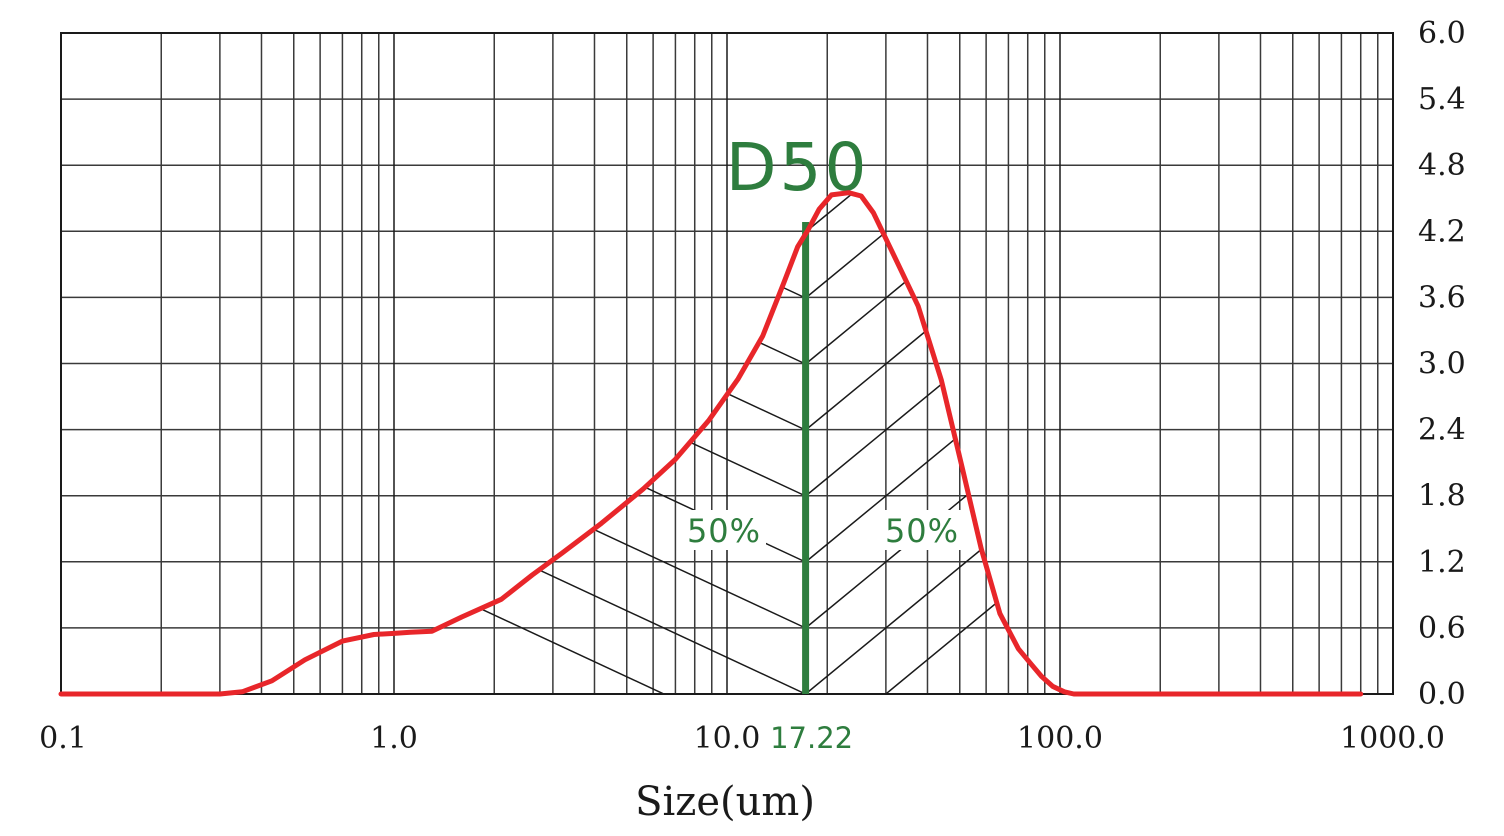 This screenshot has width=1504, height=836. I want to click on x-tick-label: 0.1, so click(63, 738).